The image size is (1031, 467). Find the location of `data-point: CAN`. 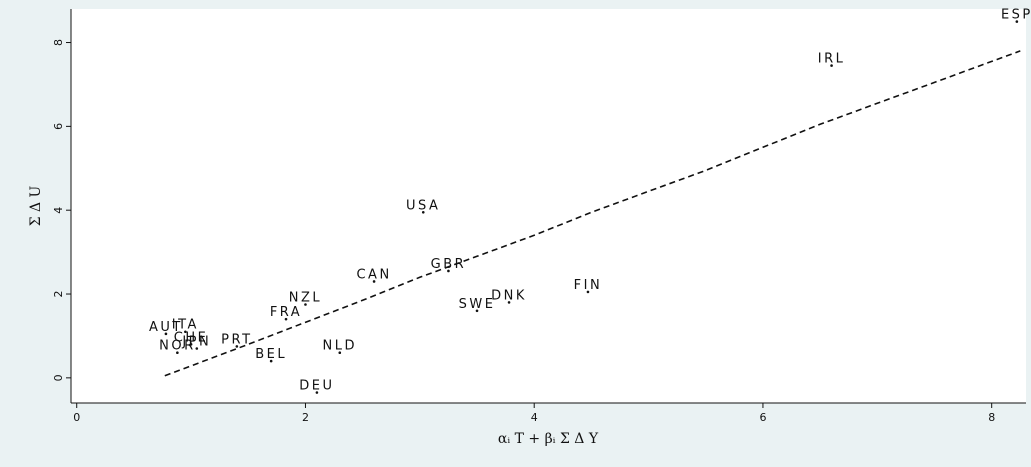

data-point: CAN is located at coordinates (373, 275).